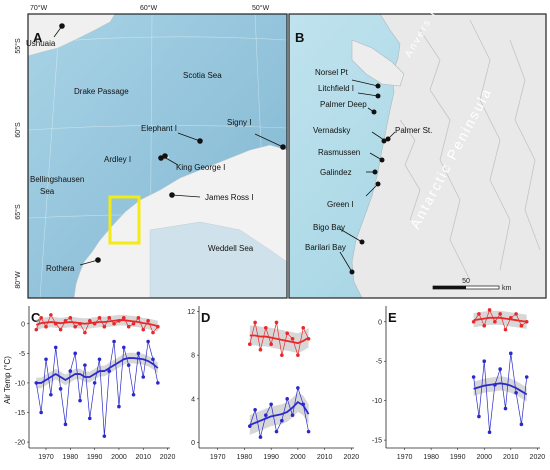  What do you see at coordinates (23, 324) in the screenshot?
I see `chart-c-ytick-label: 0` at bounding box center [23, 324].